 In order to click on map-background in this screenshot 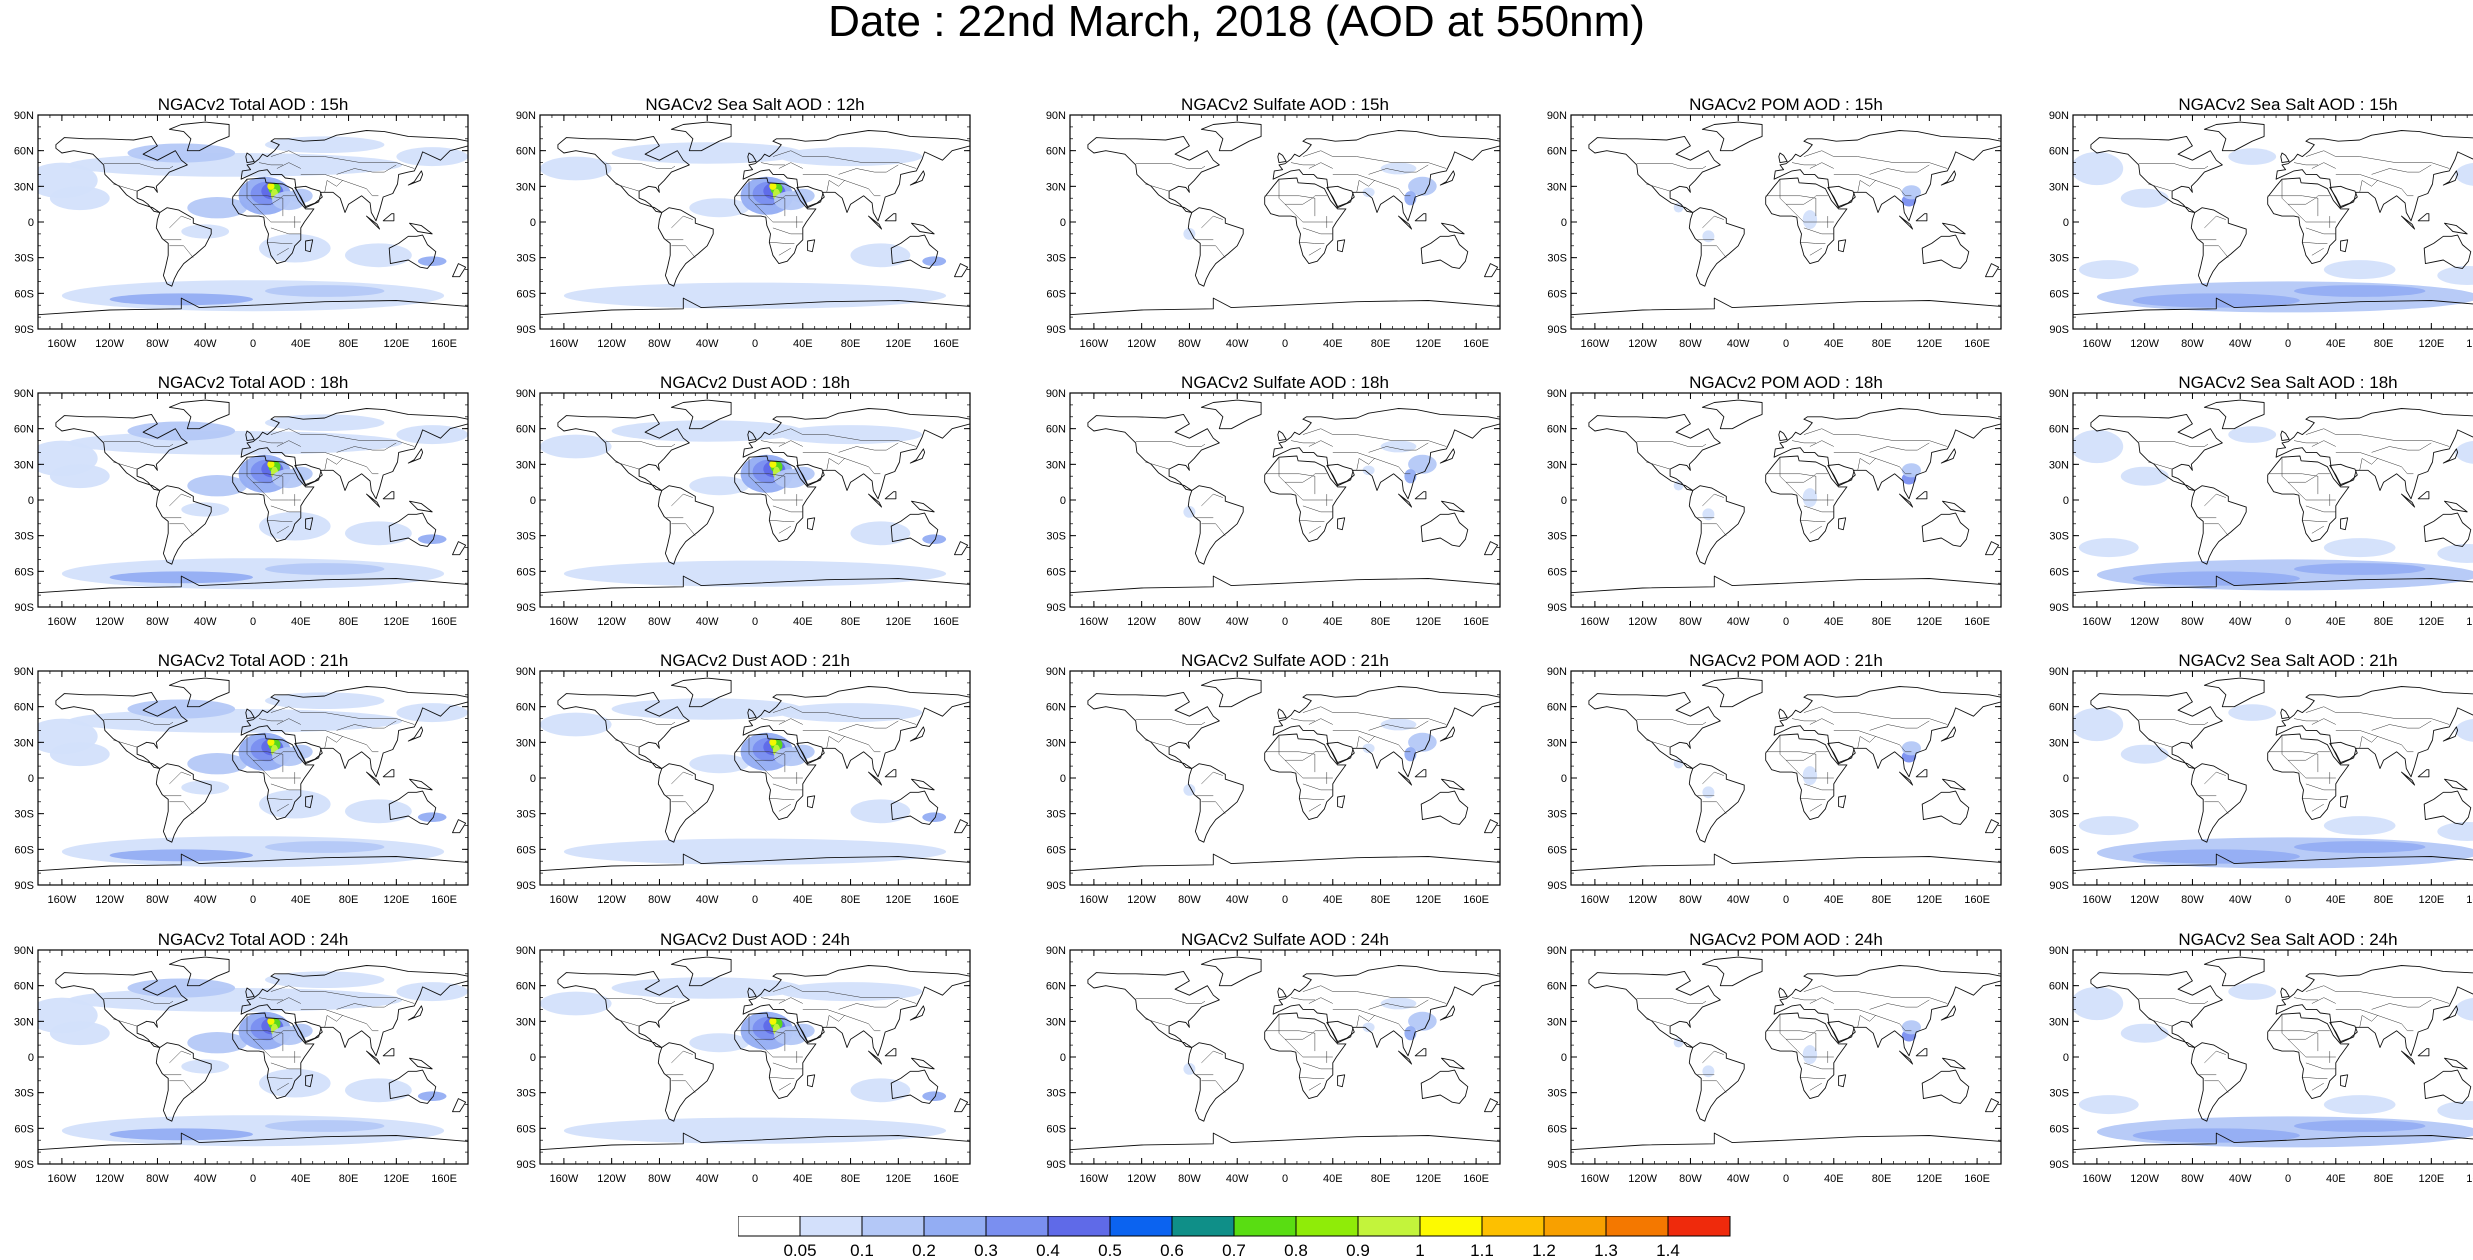, I will do `click(1786, 1057)`.